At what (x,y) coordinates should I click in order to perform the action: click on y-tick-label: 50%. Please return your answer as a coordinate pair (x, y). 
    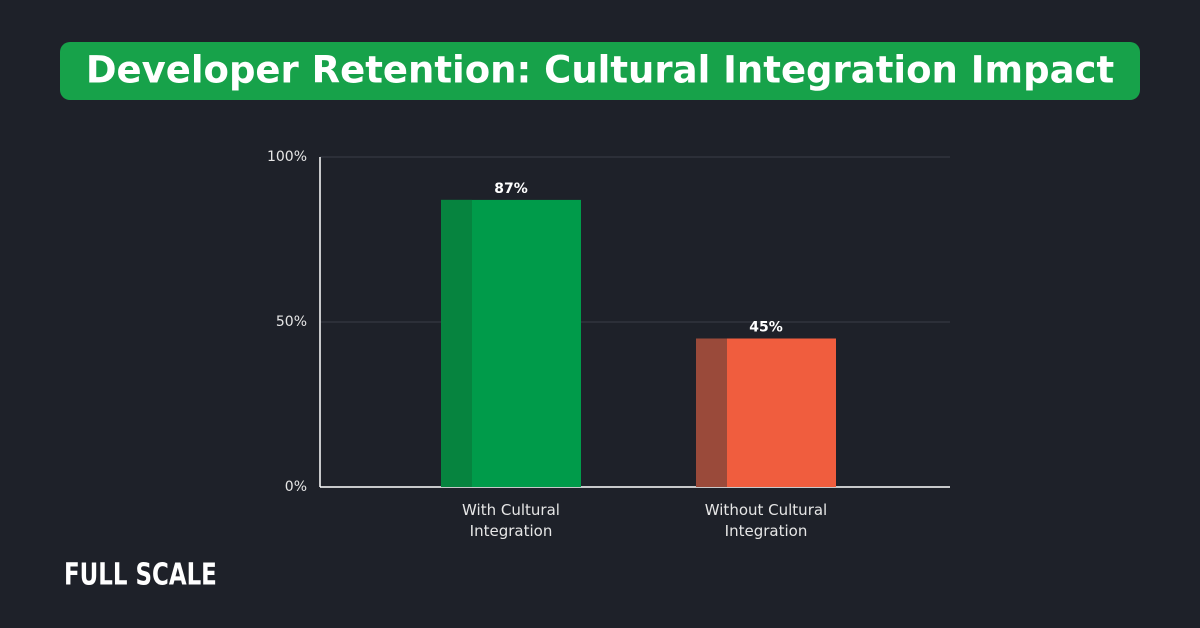
    Looking at the image, I should click on (291, 322).